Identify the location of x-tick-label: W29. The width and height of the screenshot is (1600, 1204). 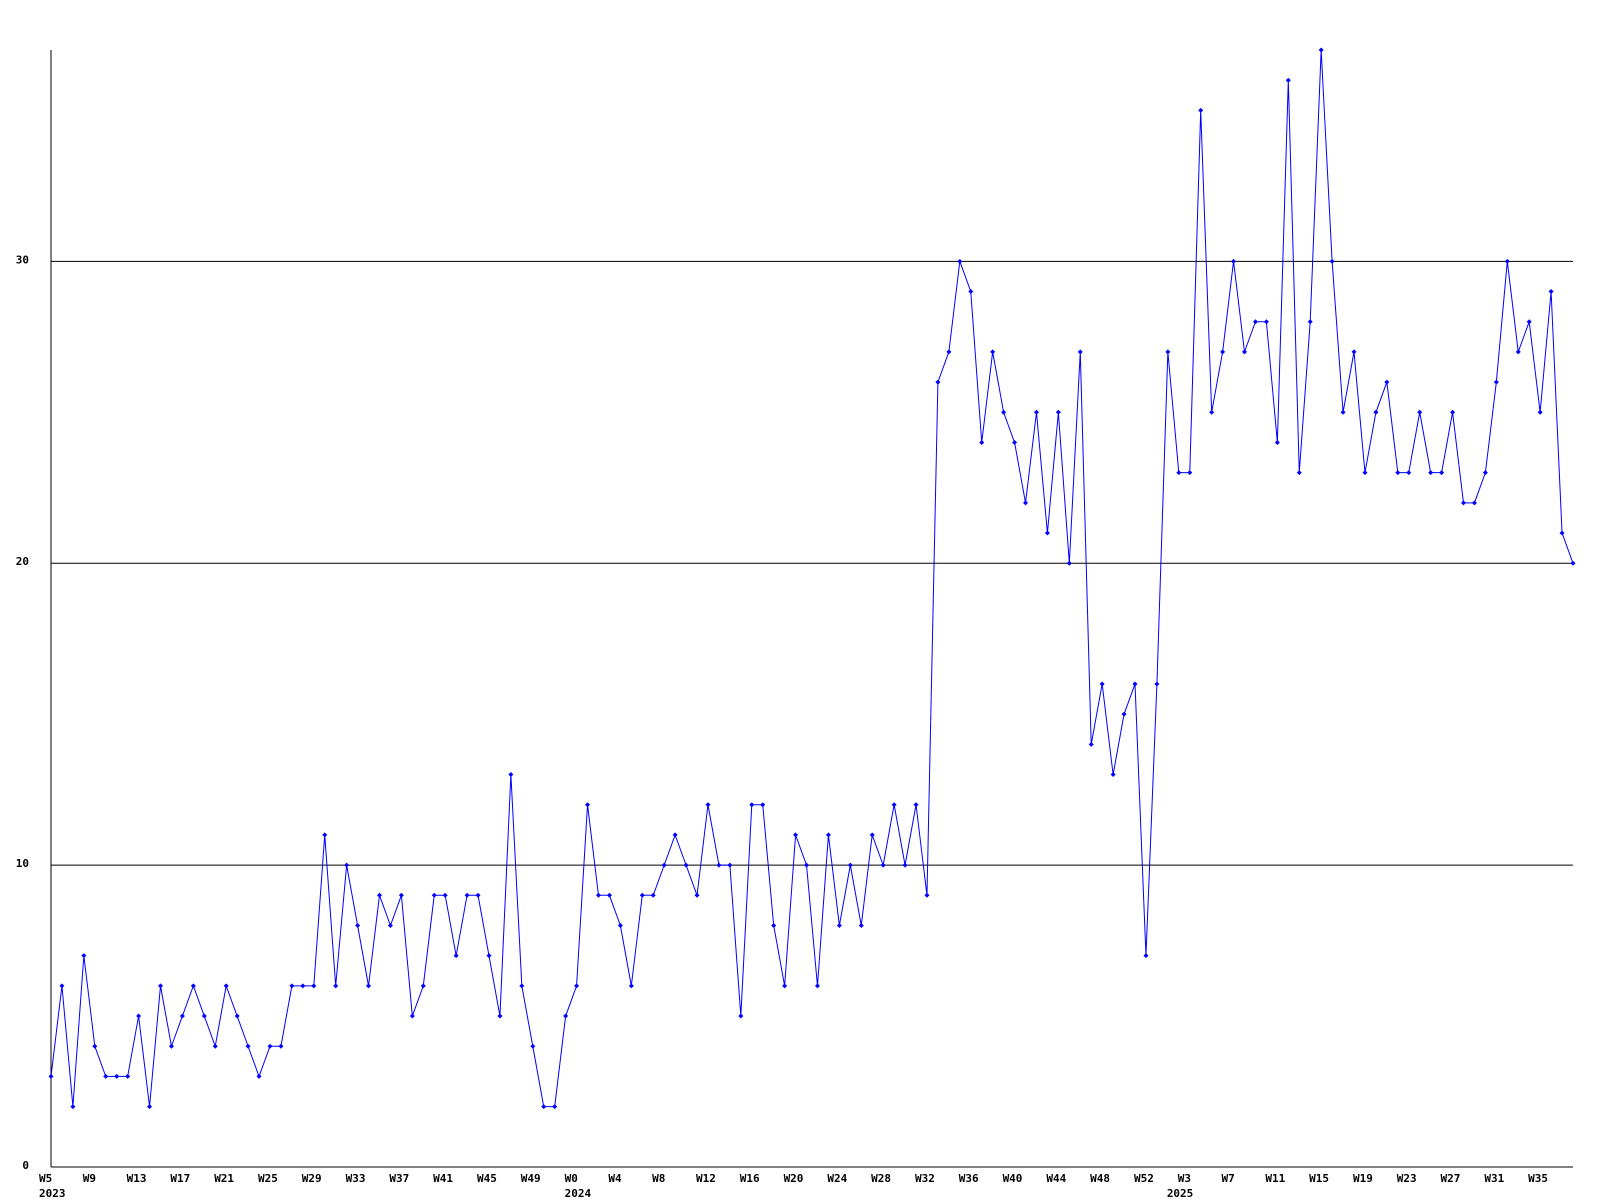
(312, 1178).